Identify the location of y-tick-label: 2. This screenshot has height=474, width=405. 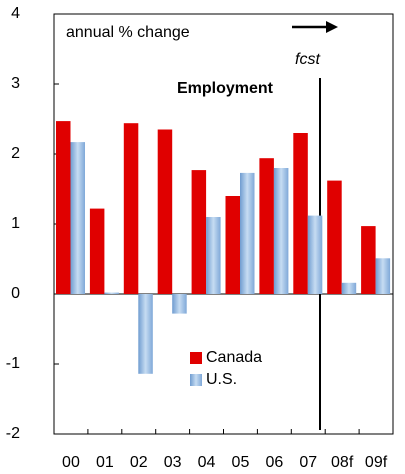
(15, 153).